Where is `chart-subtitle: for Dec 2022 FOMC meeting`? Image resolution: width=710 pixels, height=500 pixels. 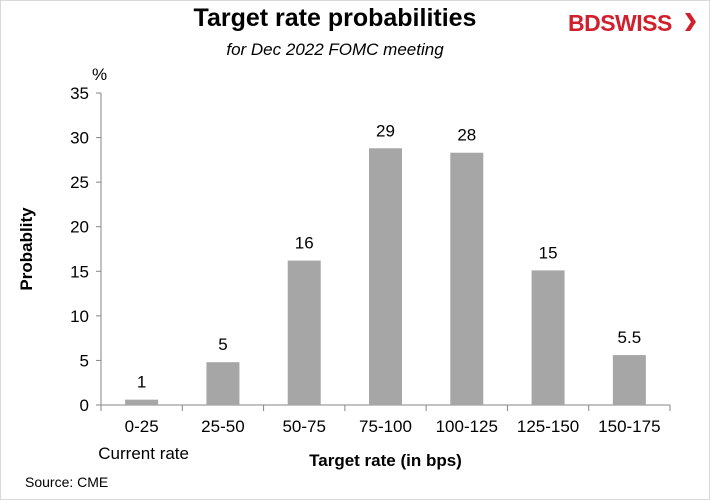 chart-subtitle: for Dec 2022 FOMC meeting is located at coordinates (335, 49).